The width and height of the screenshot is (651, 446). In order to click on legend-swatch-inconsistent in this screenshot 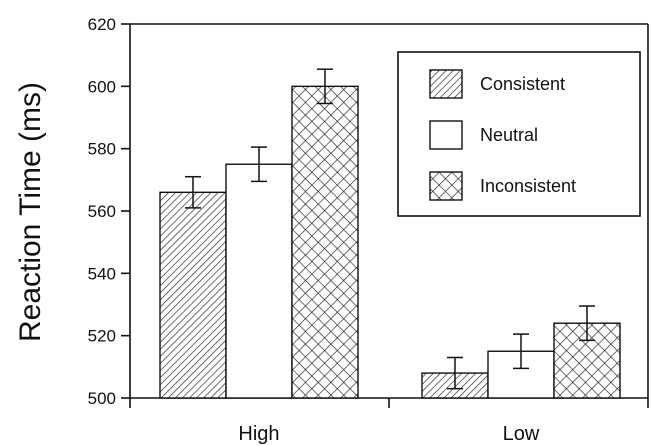, I will do `click(446, 186)`.